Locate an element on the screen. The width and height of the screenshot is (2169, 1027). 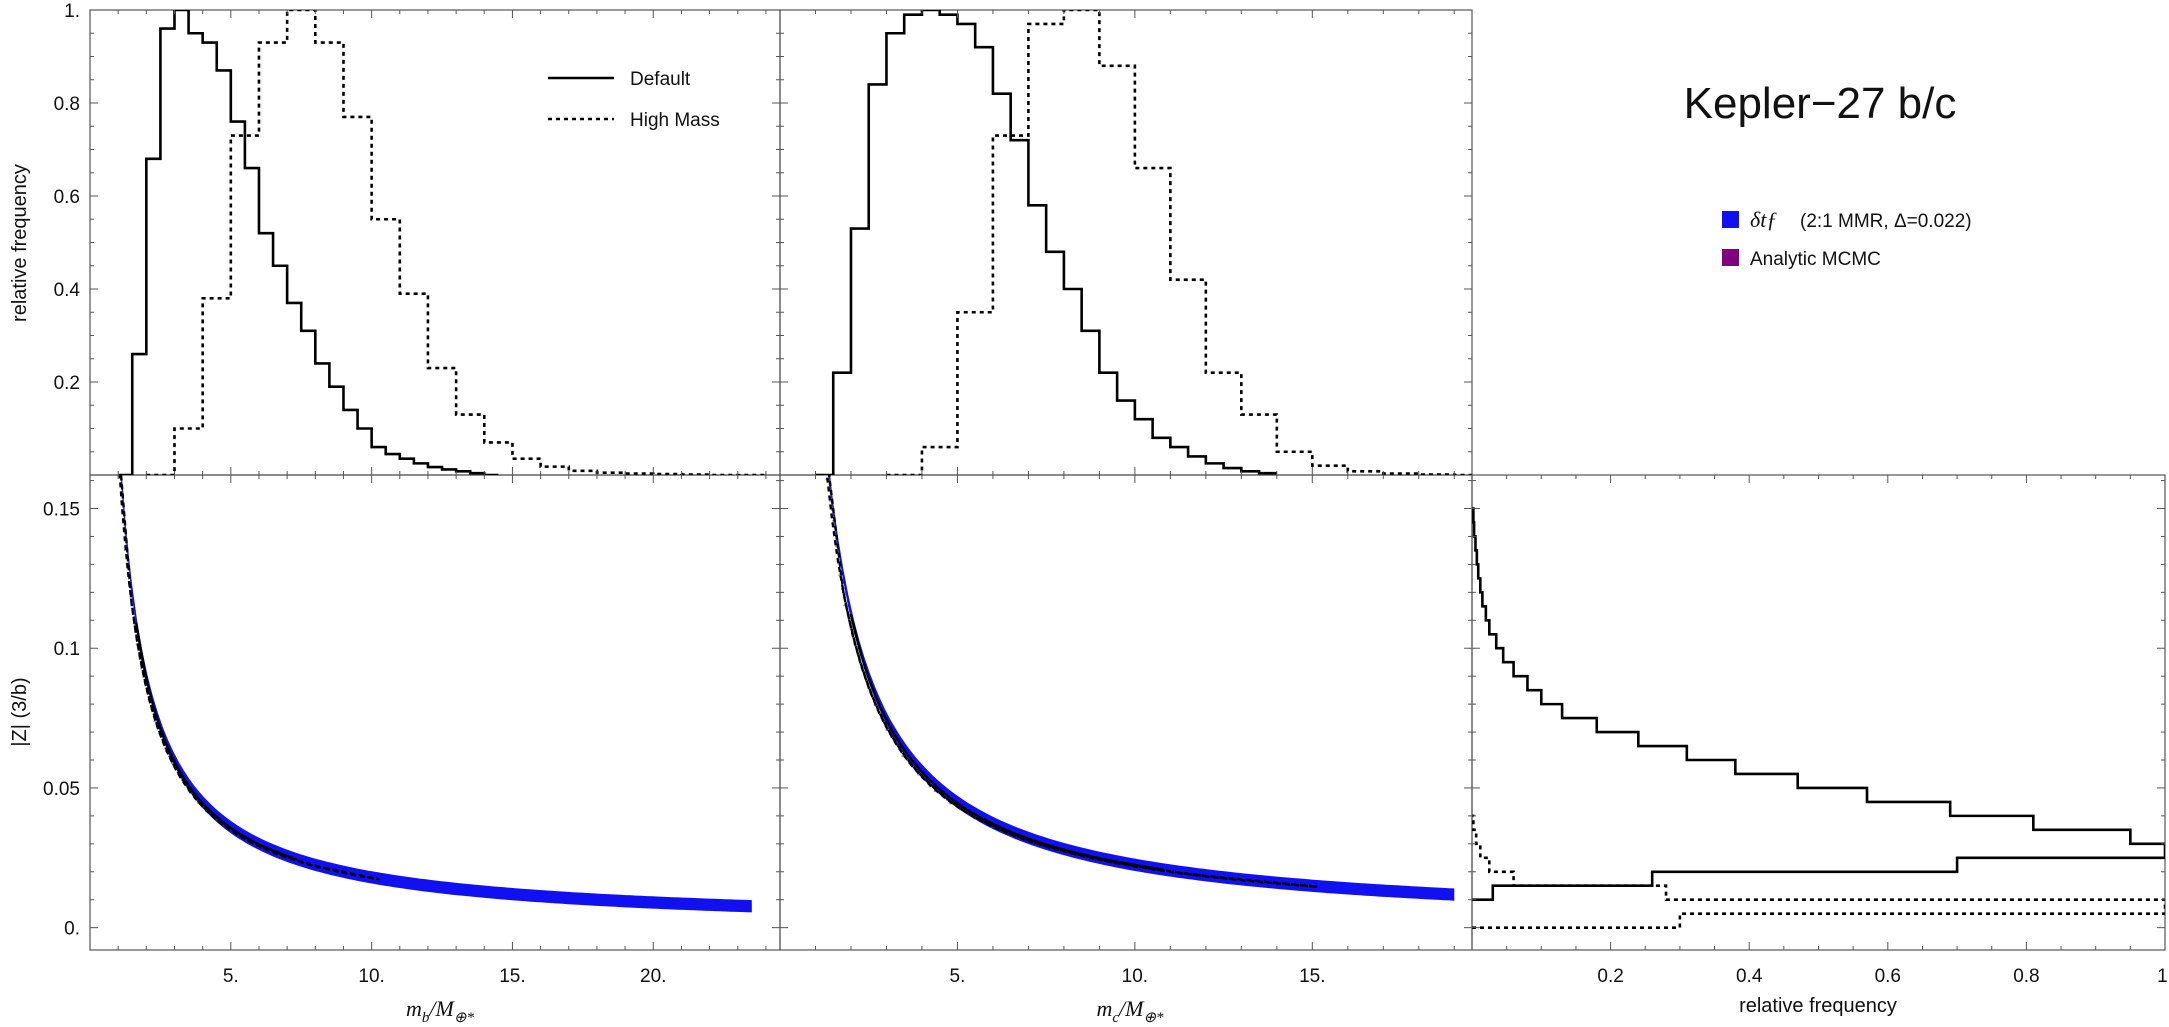
mc-z-posterior-core is located at coordinates (1067, 680).